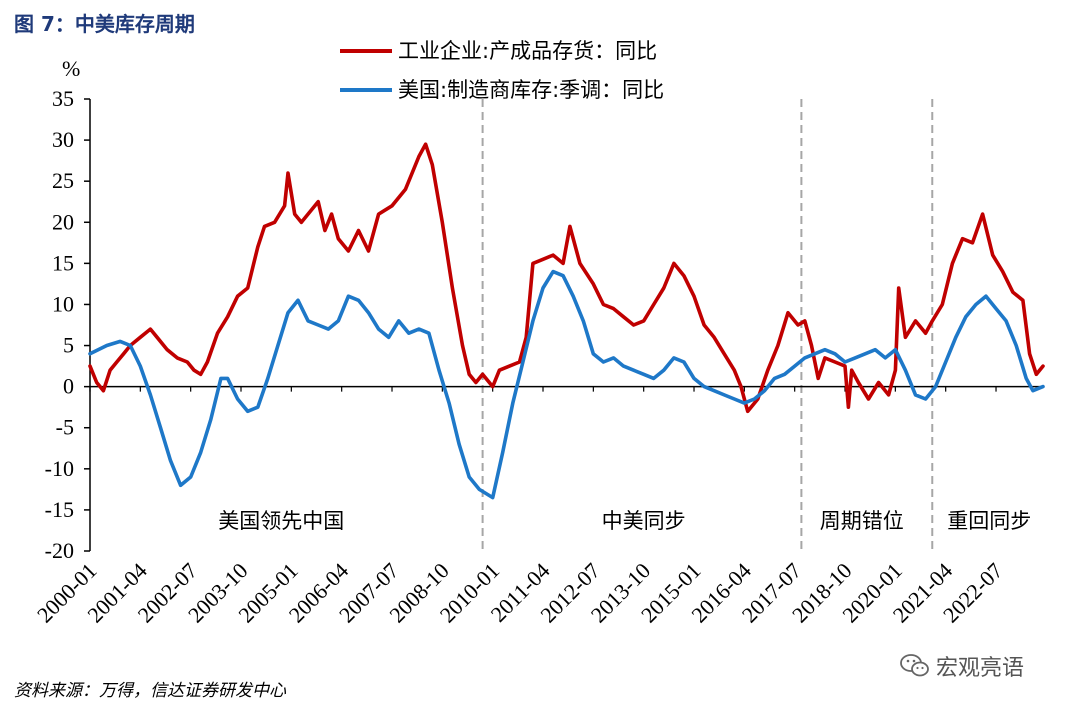 This screenshot has width=1080, height=710. What do you see at coordinates (63, 221) in the screenshot?
I see `y-tick-label: 20` at bounding box center [63, 221].